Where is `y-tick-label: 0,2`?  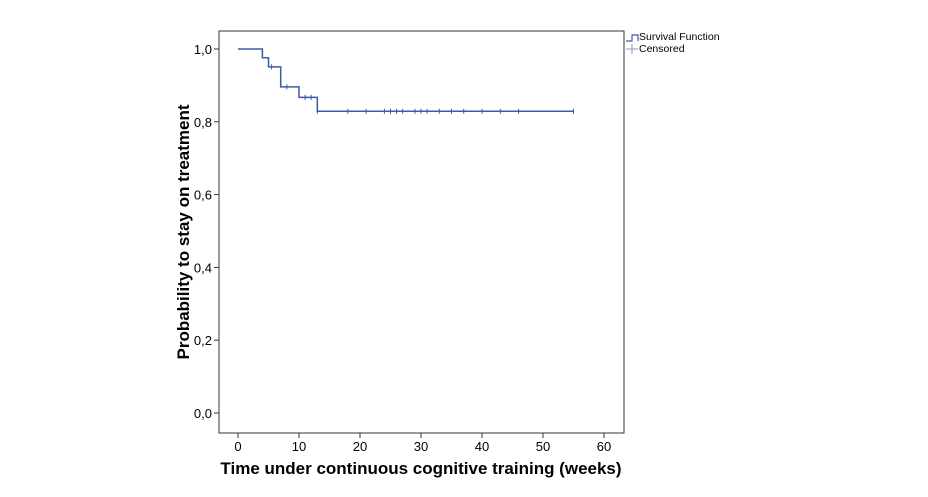 y-tick-label: 0,2 is located at coordinates (203, 340).